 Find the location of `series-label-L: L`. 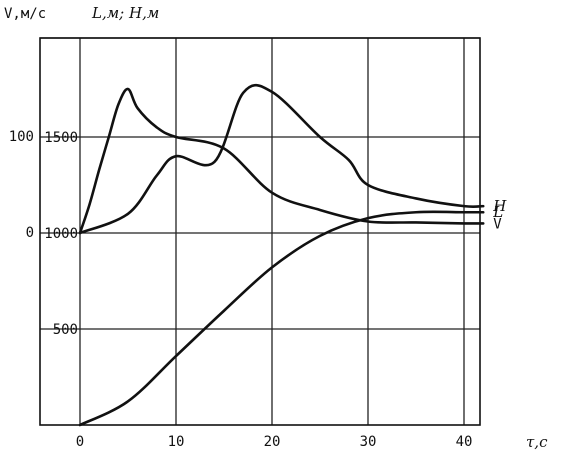

series-label-L: L is located at coordinates (497, 212).